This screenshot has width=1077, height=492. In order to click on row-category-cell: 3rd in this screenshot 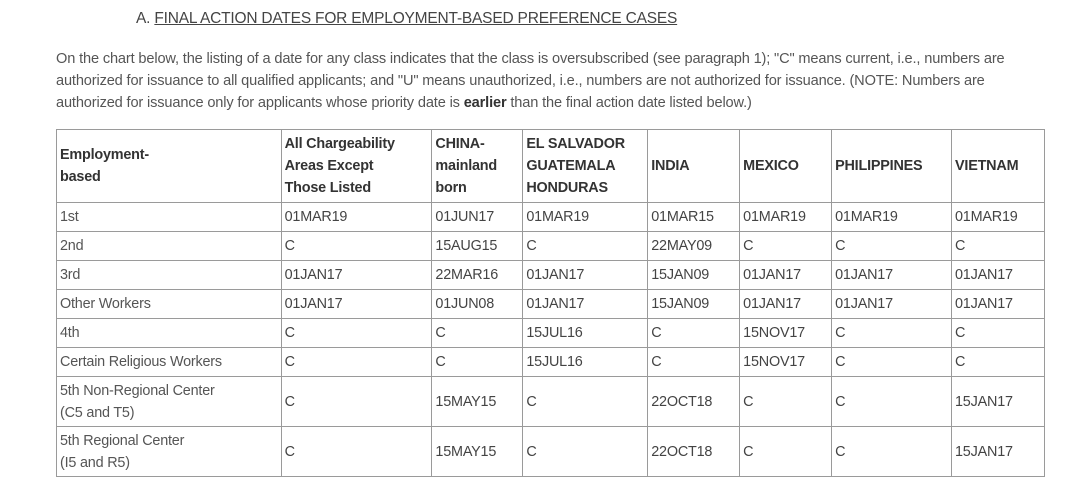, I will do `click(169, 275)`.